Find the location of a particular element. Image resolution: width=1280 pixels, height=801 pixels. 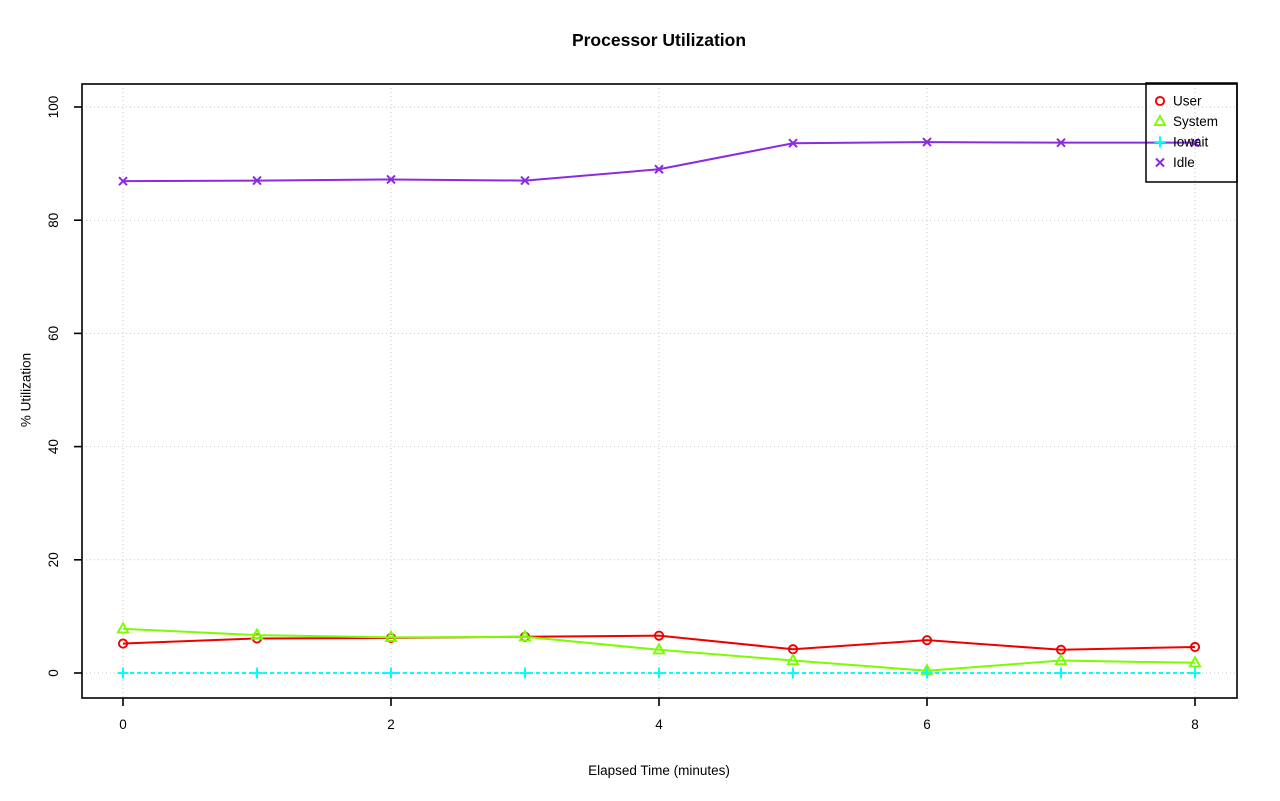

y-tick-label: 20 is located at coordinates (53, 559).